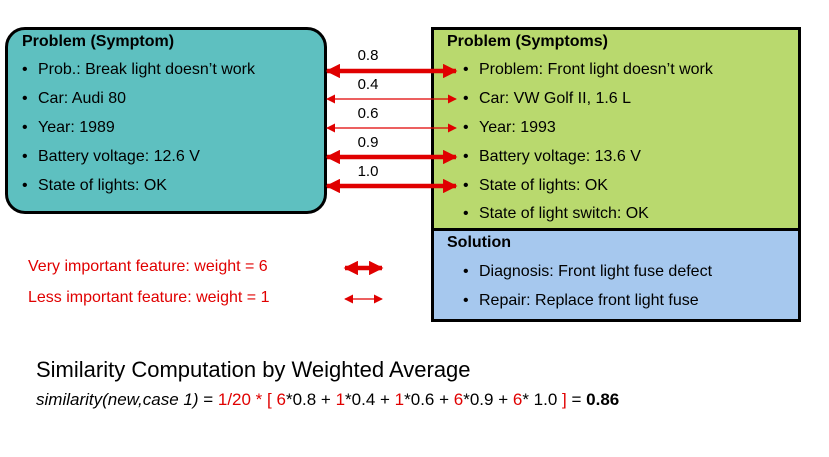 The height and width of the screenshot is (457, 829). What do you see at coordinates (111, 156) in the screenshot?
I see `left-item-battery: • Battery voltage: 12.6 V` at bounding box center [111, 156].